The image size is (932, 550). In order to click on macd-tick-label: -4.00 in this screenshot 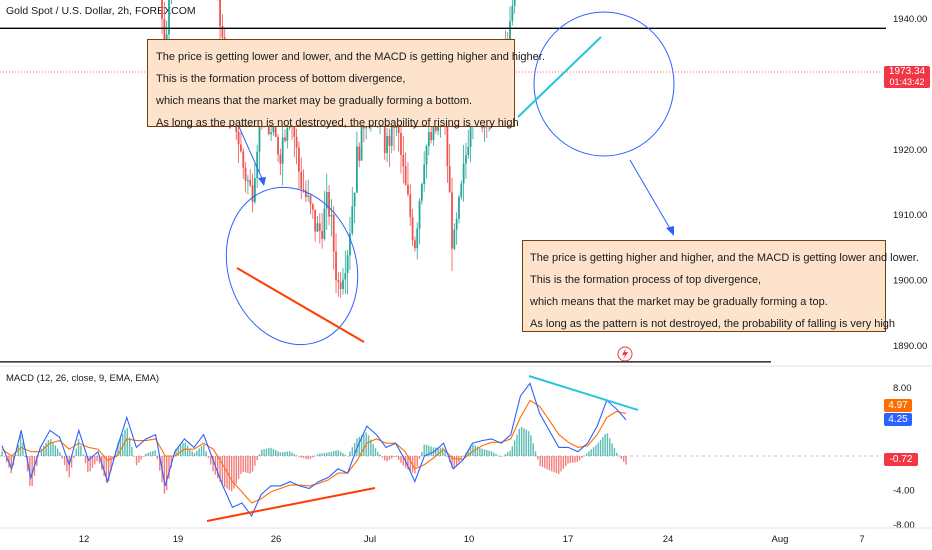, I will do `click(904, 491)`.